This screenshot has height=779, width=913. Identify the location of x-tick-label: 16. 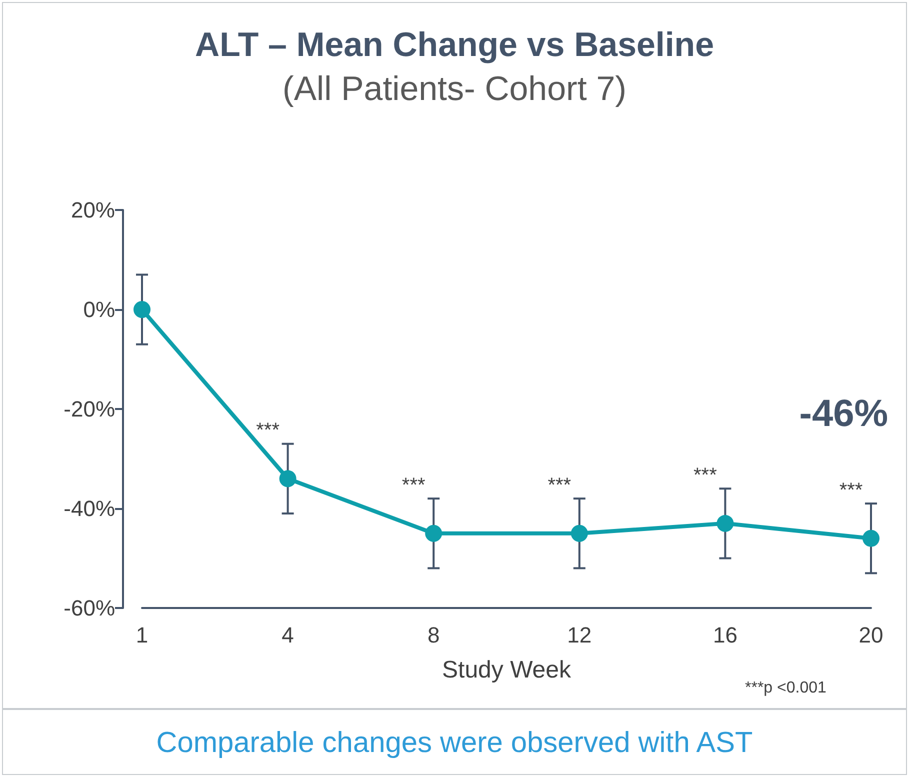
(725, 635).